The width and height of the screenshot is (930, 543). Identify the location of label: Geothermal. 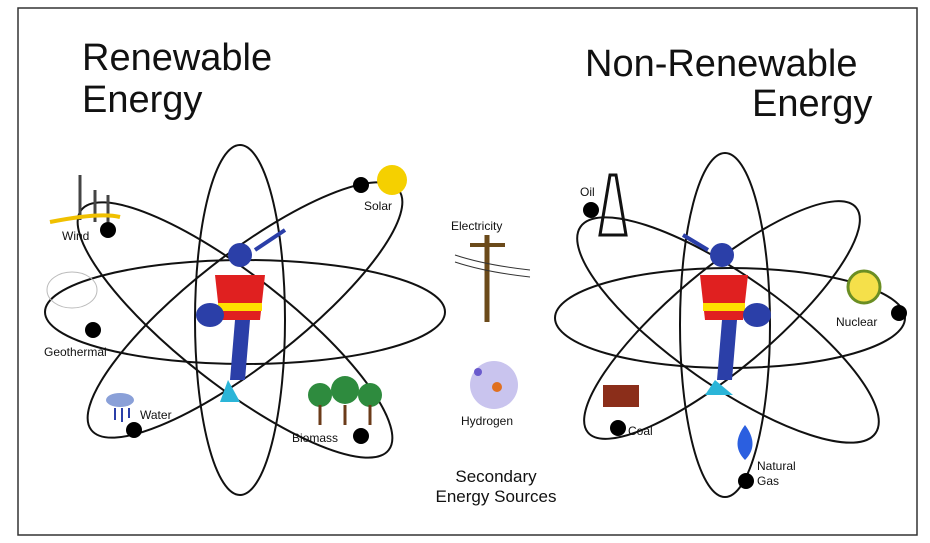
(75, 352).